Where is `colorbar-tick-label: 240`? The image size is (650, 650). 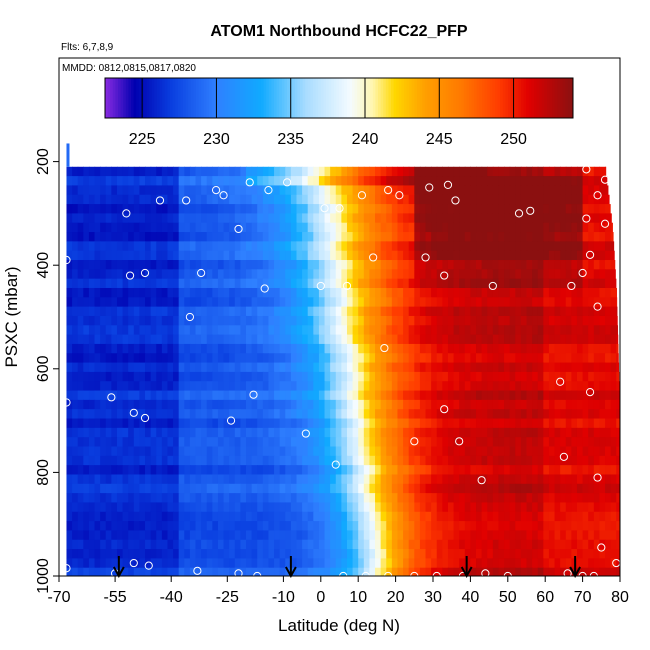
colorbar-tick-label: 240 is located at coordinates (365, 139).